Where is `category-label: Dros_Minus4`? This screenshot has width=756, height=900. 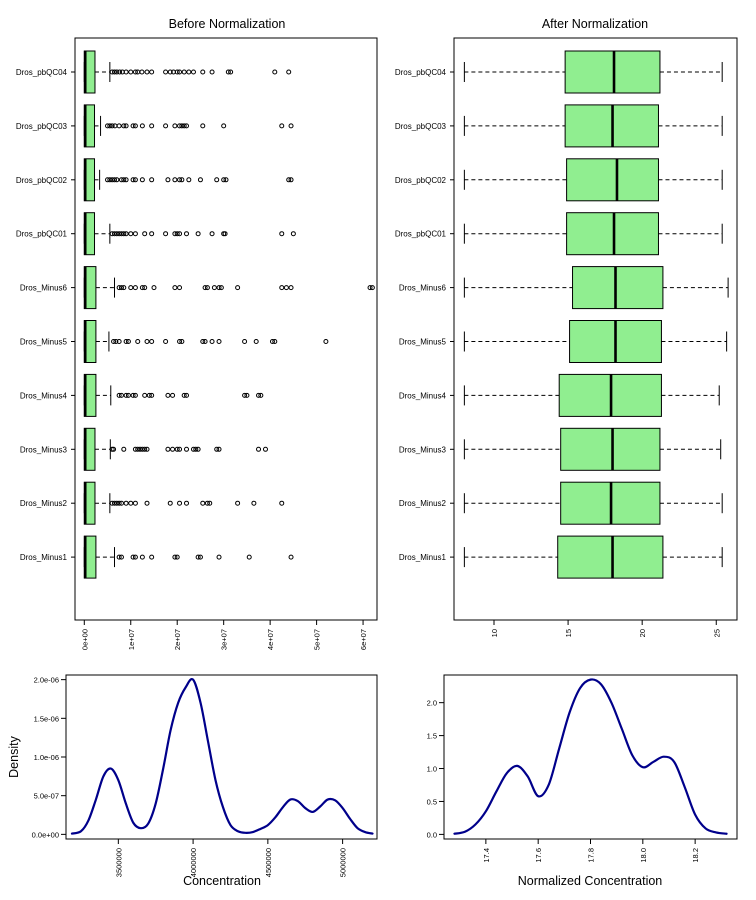 category-label: Dros_Minus4 is located at coordinates (423, 395).